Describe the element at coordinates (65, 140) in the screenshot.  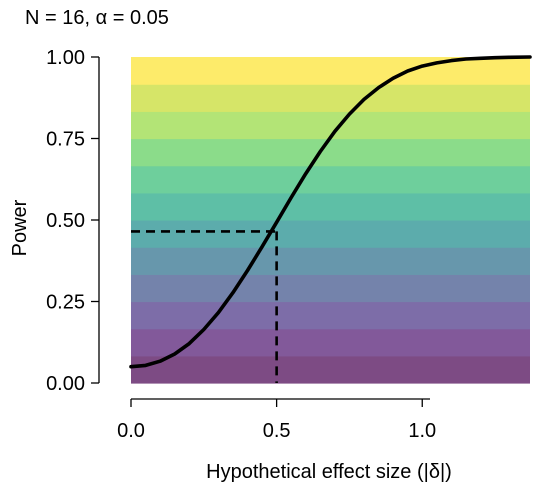
I see `y-tick-label: 0.75` at that location.